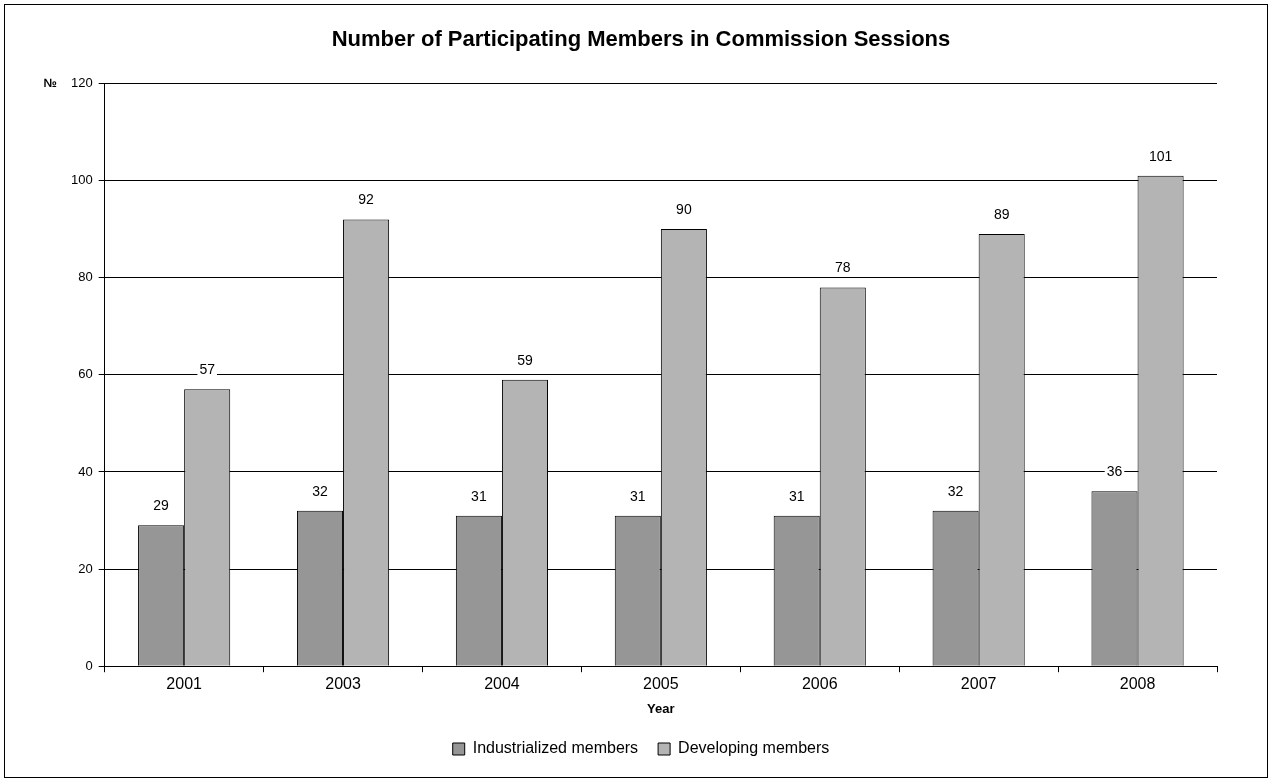 Image resolution: width=1274 pixels, height=784 pixels. Describe the element at coordinates (502, 684) in the screenshot. I see `x-tick-label: 2004` at that location.